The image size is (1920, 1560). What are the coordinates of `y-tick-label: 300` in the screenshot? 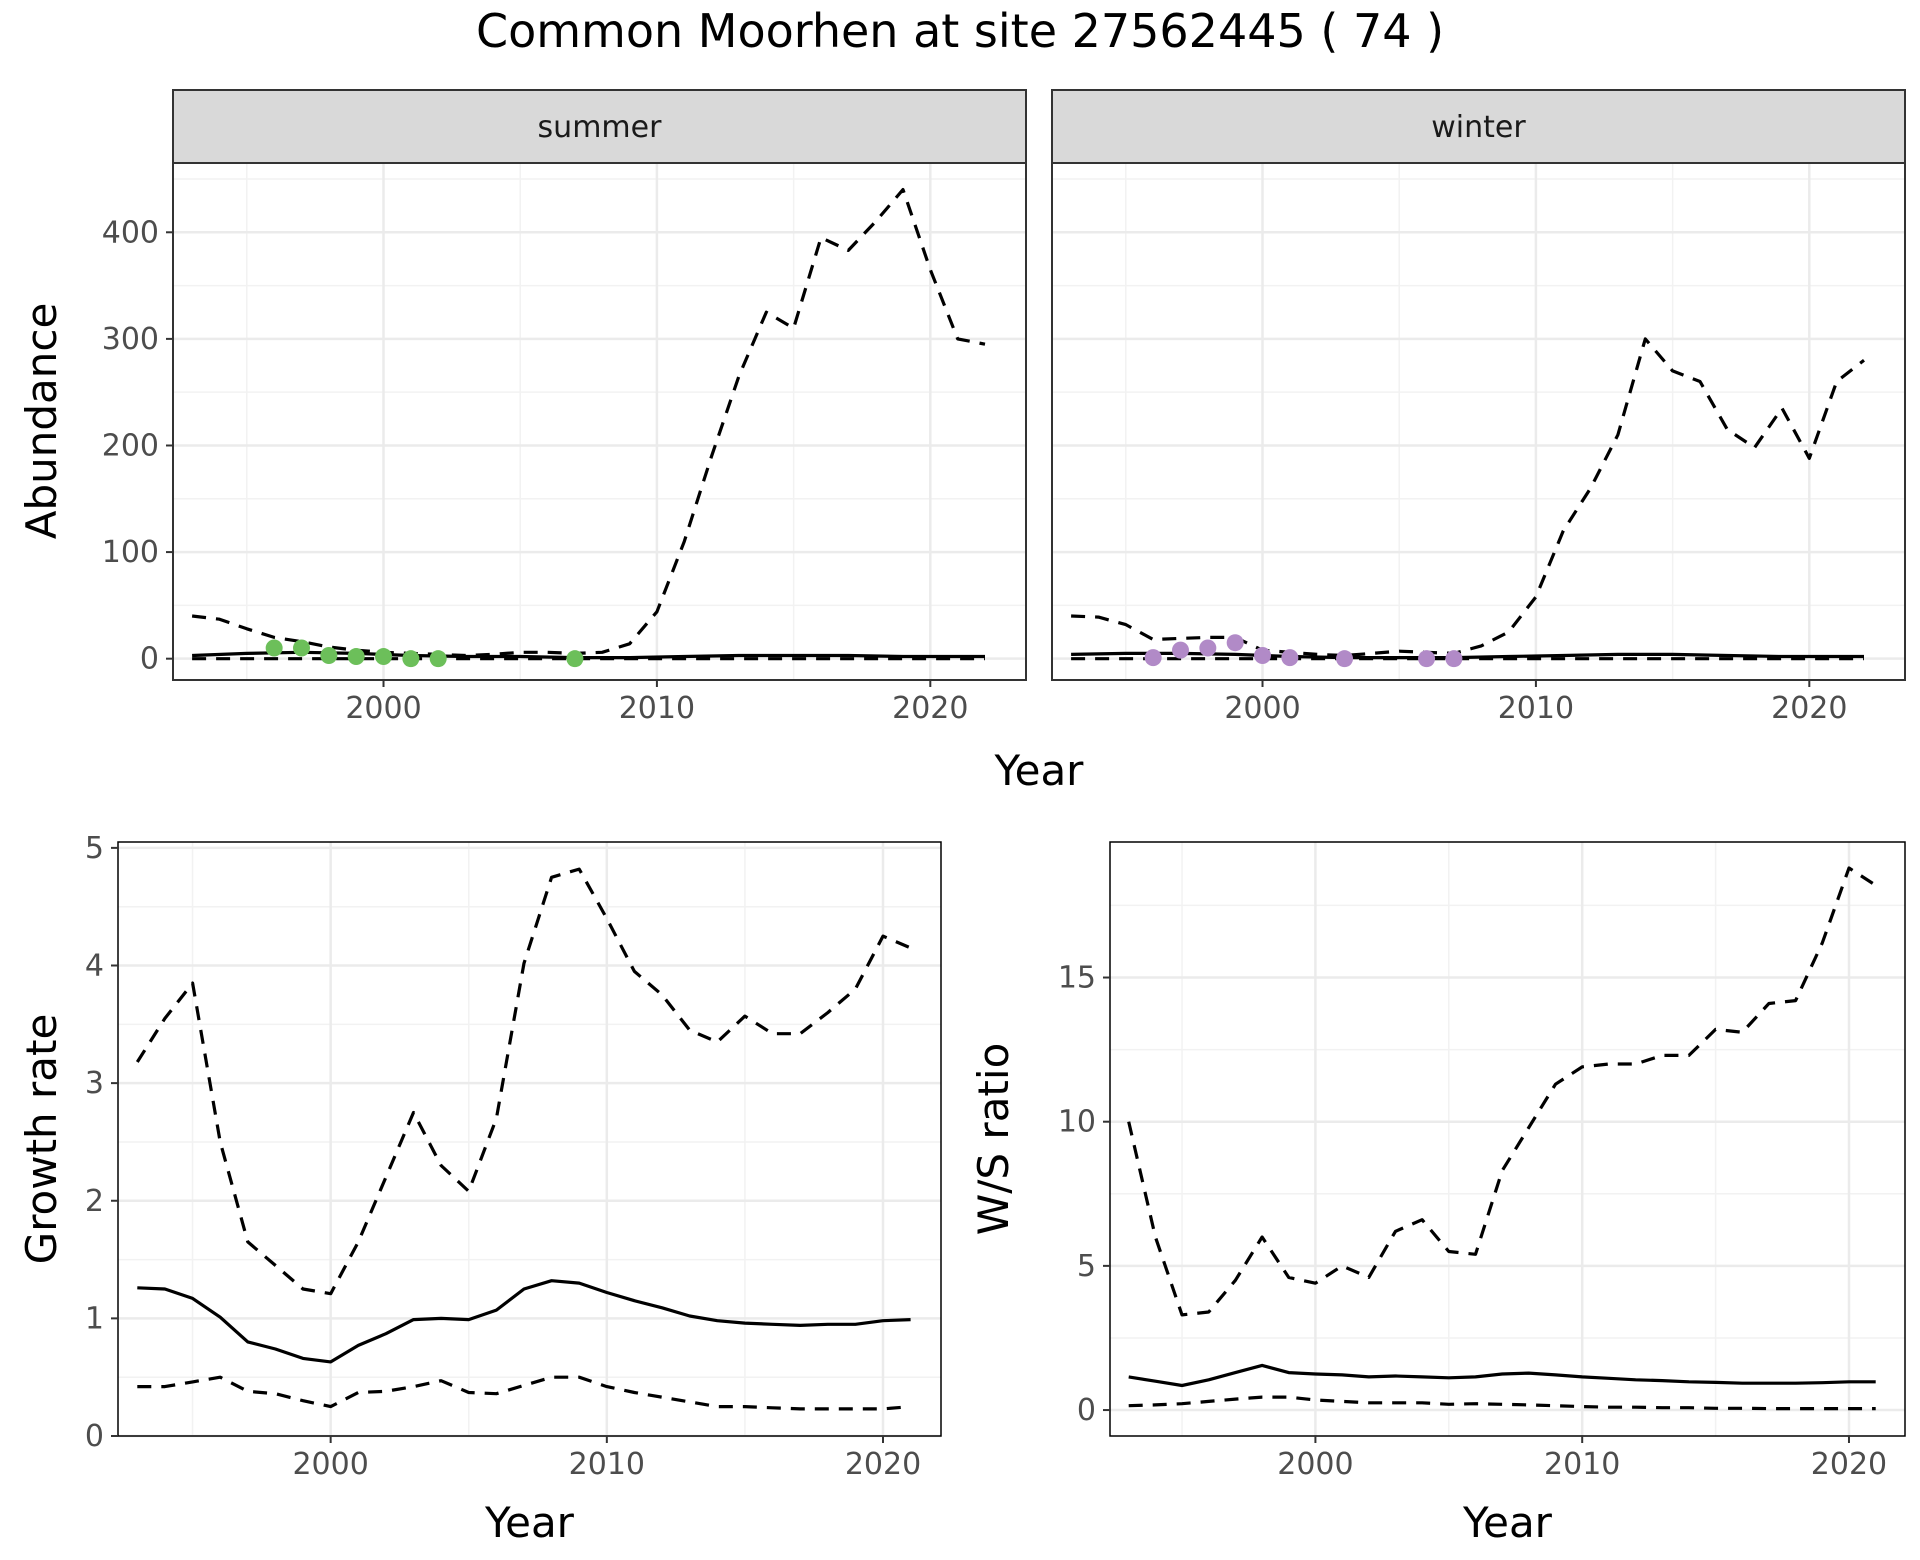 It's located at (130, 339).